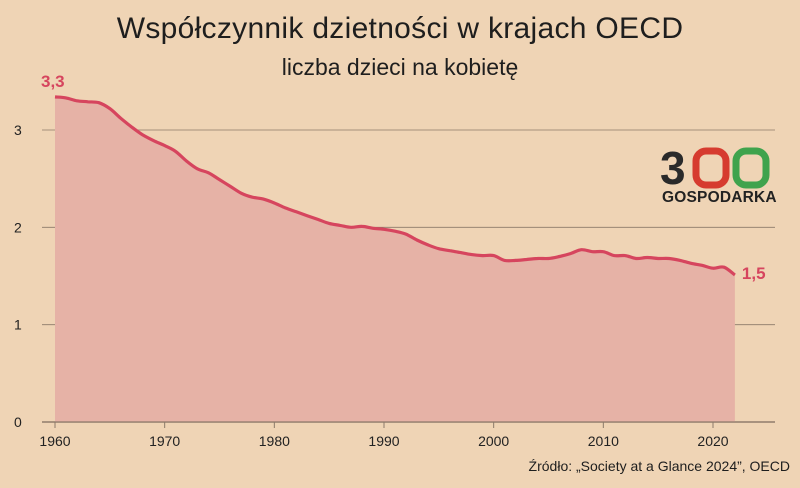  Describe the element at coordinates (274, 441) in the screenshot. I see `x-tick-label: 1980` at that location.